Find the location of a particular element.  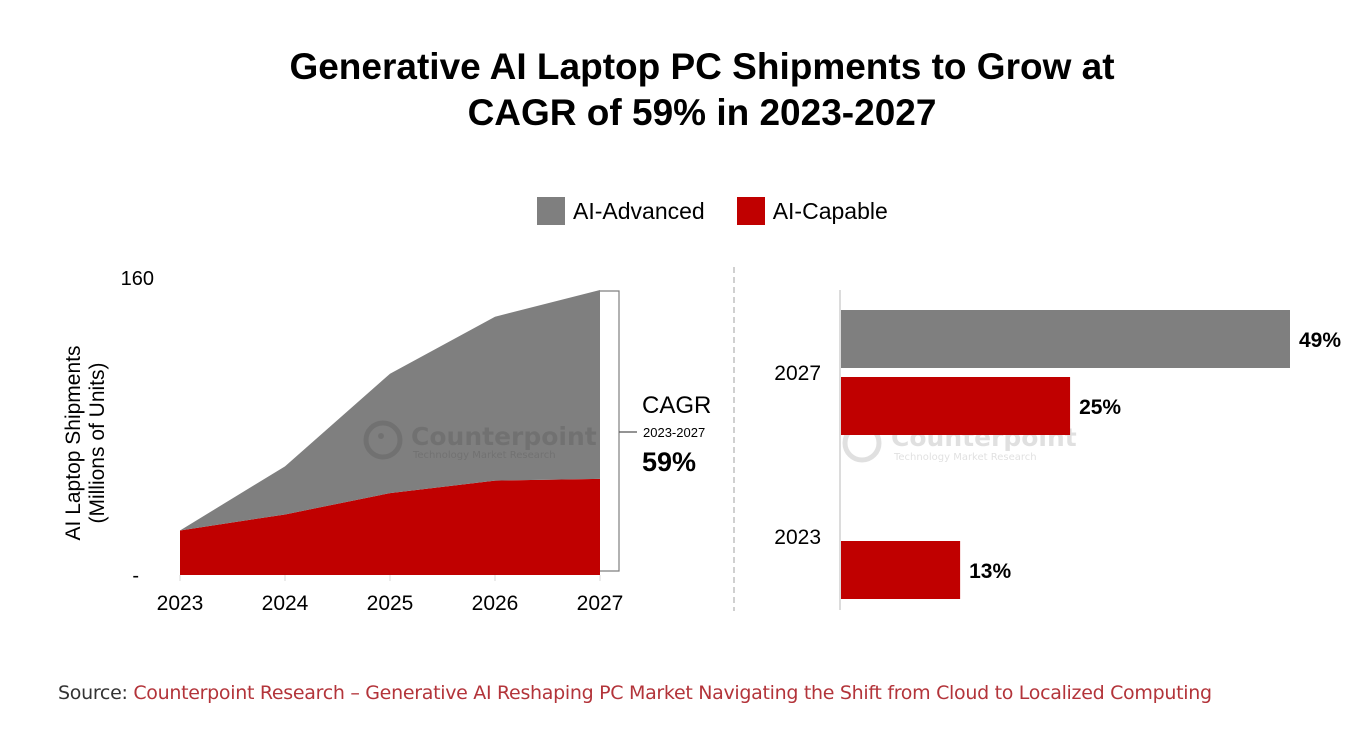

x-tick-label: 2025 is located at coordinates (390, 603).